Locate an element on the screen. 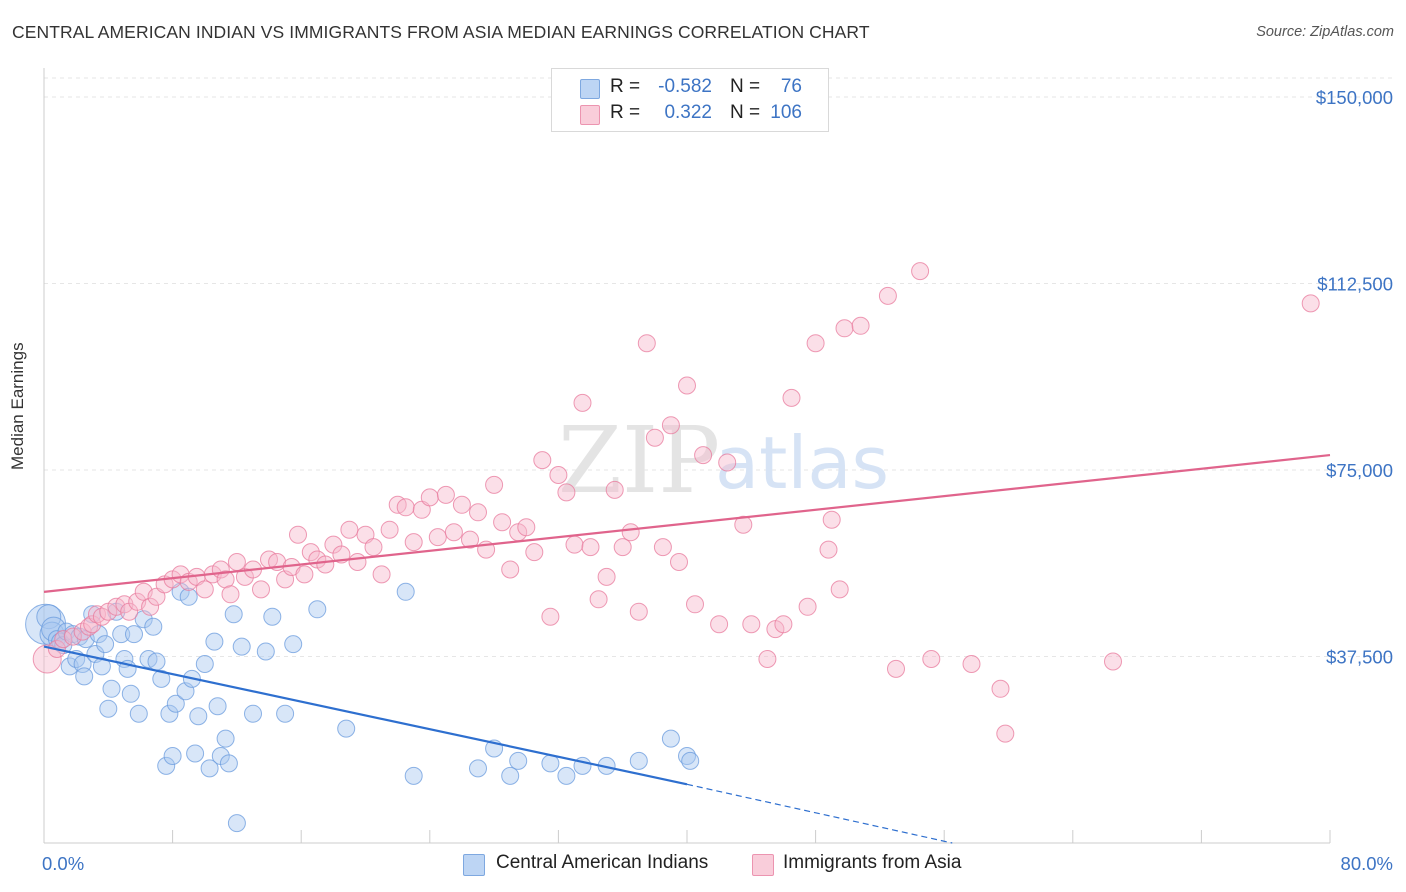 This screenshot has height=892, width=1406. correlation-legend: R = -0.582 N = 76 R = 0.322 N = 106 is located at coordinates (690, 100).